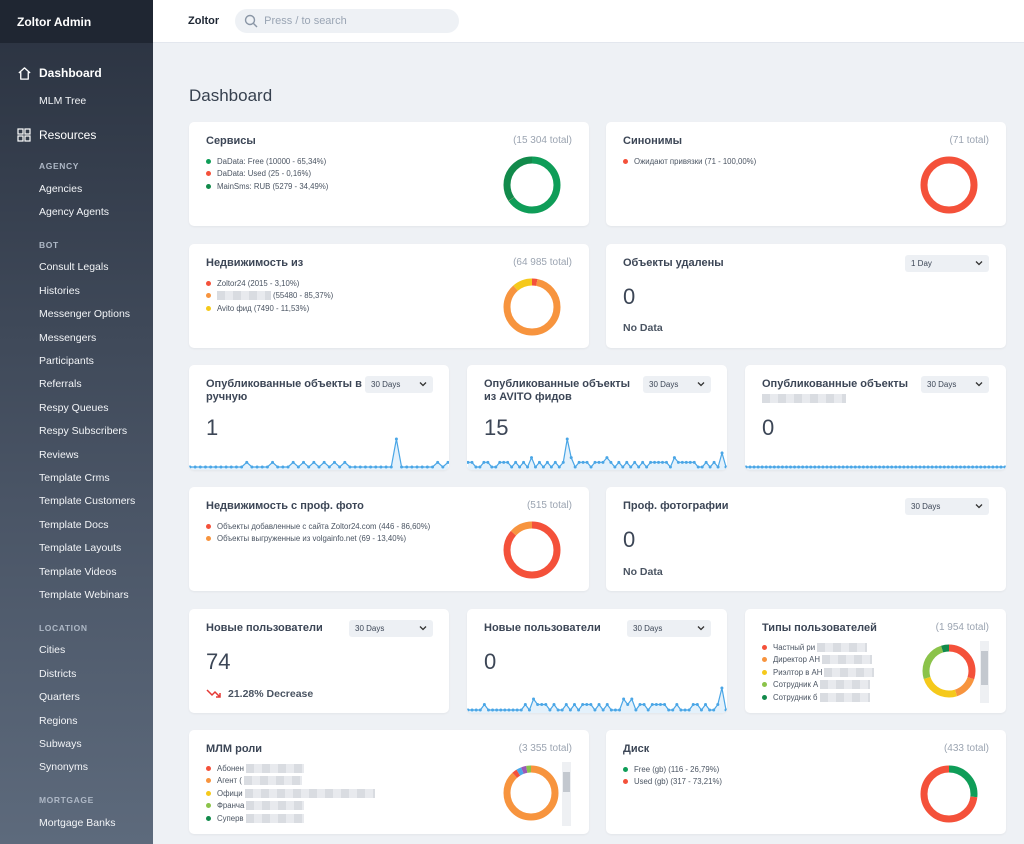 This screenshot has width=1024, height=844. I want to click on legend-item: (55480 - 85,37%), so click(269, 296).